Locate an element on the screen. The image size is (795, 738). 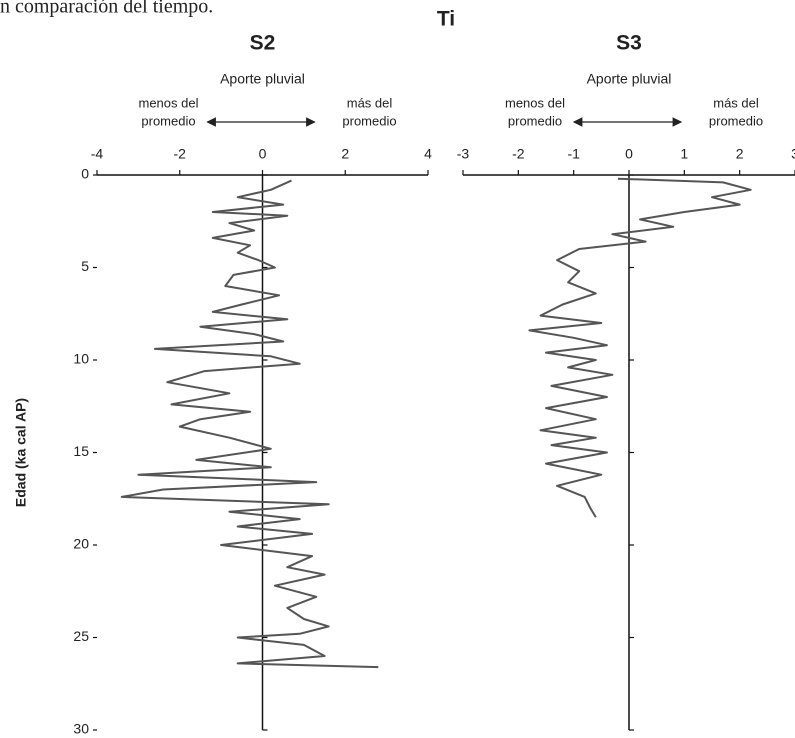
x-tick-label: 4 is located at coordinates (428, 154).